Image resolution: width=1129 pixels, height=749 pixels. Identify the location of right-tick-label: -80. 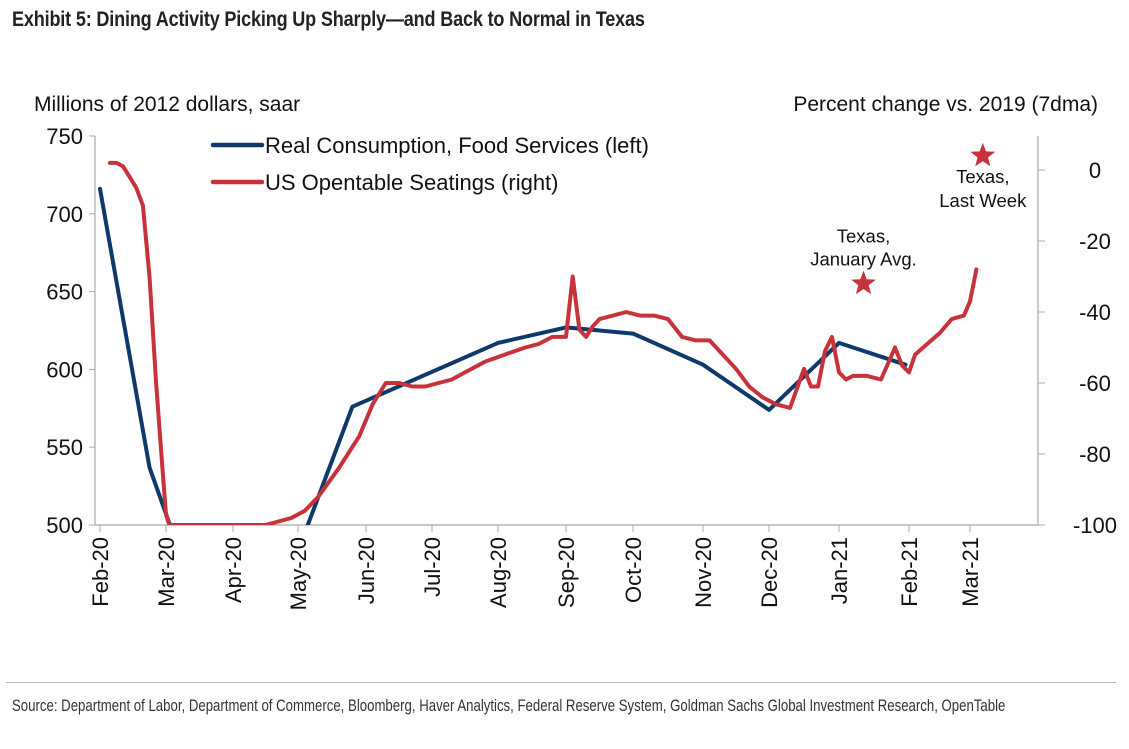
(1095, 454).